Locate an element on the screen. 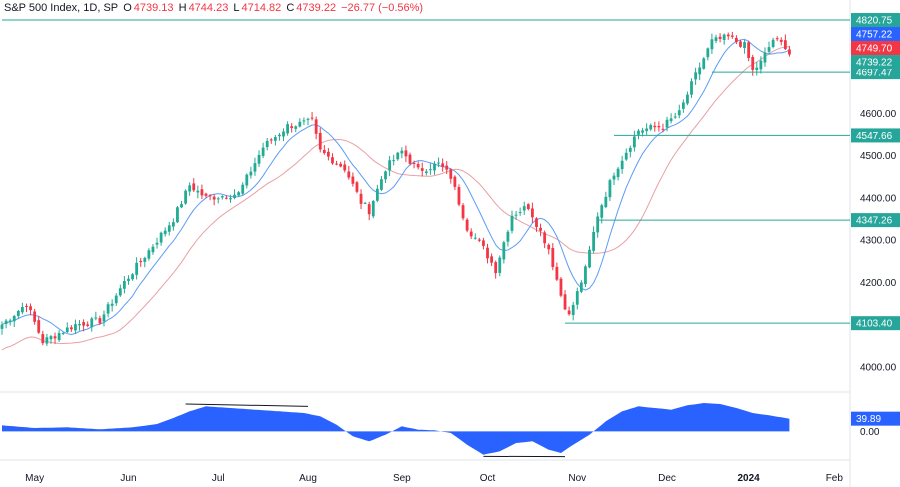 Image resolution: width=900 pixels, height=487 pixels. y-tick-label: 4500.00 is located at coordinates (878, 156).